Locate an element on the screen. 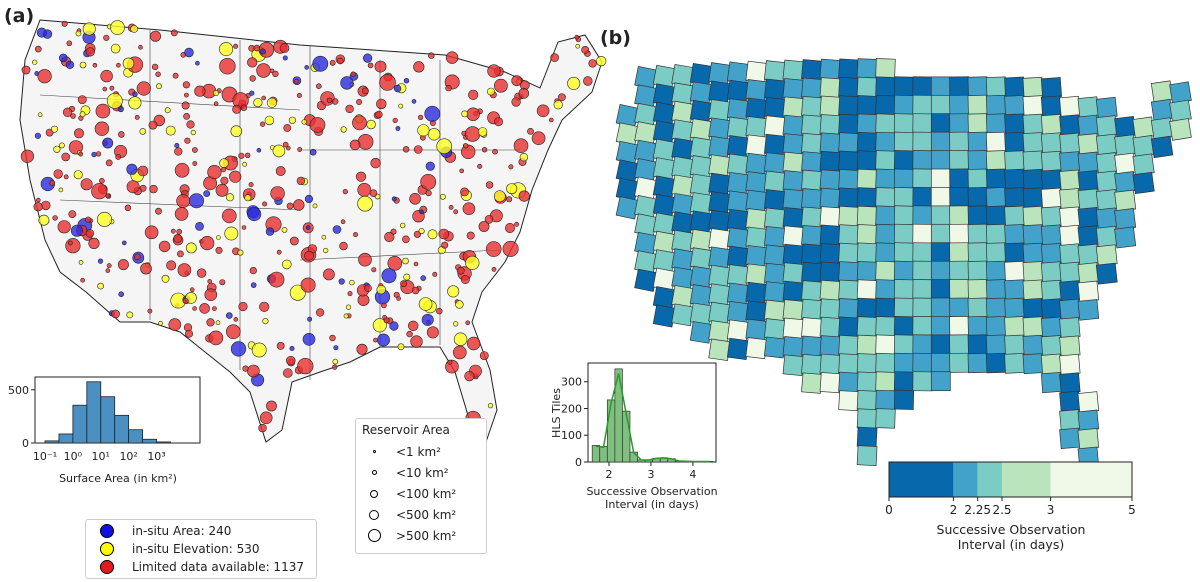  x-tick-label: 2 is located at coordinates (608, 474).